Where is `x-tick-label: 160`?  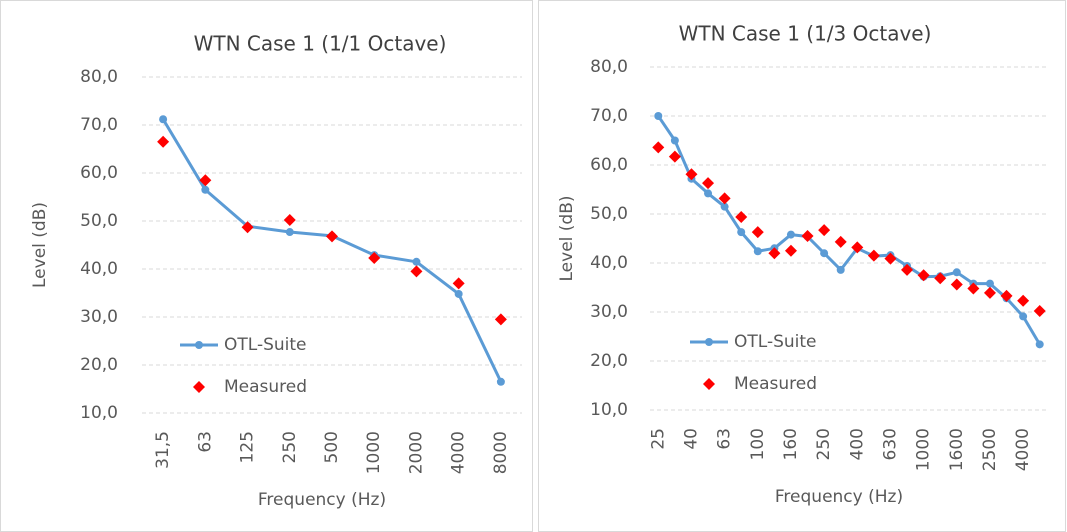
x-tick-label: 160 is located at coordinates (791, 444).